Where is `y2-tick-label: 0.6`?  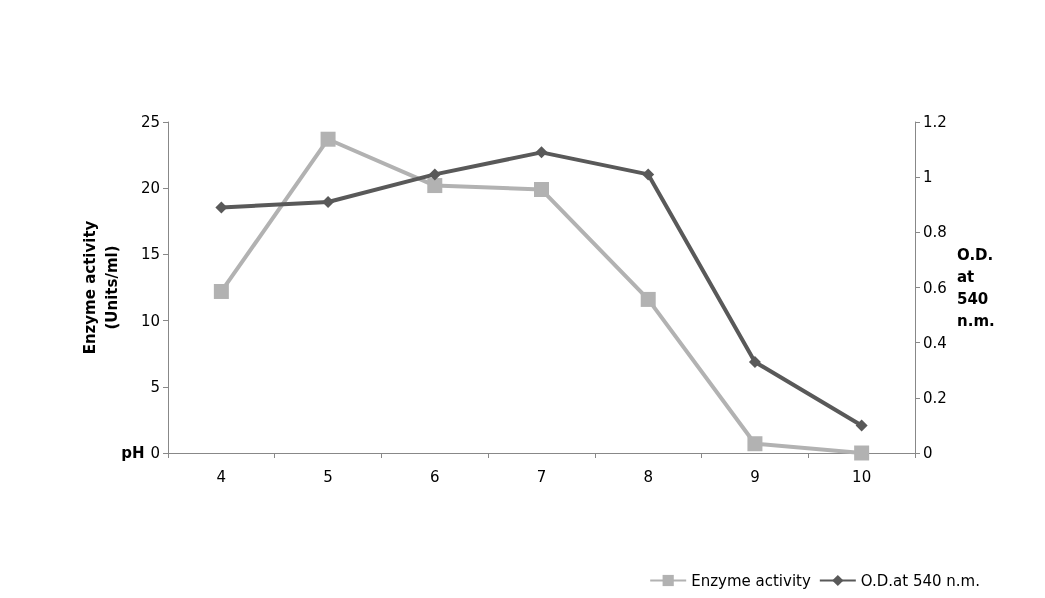 y2-tick-label: 0.6 is located at coordinates (935, 287).